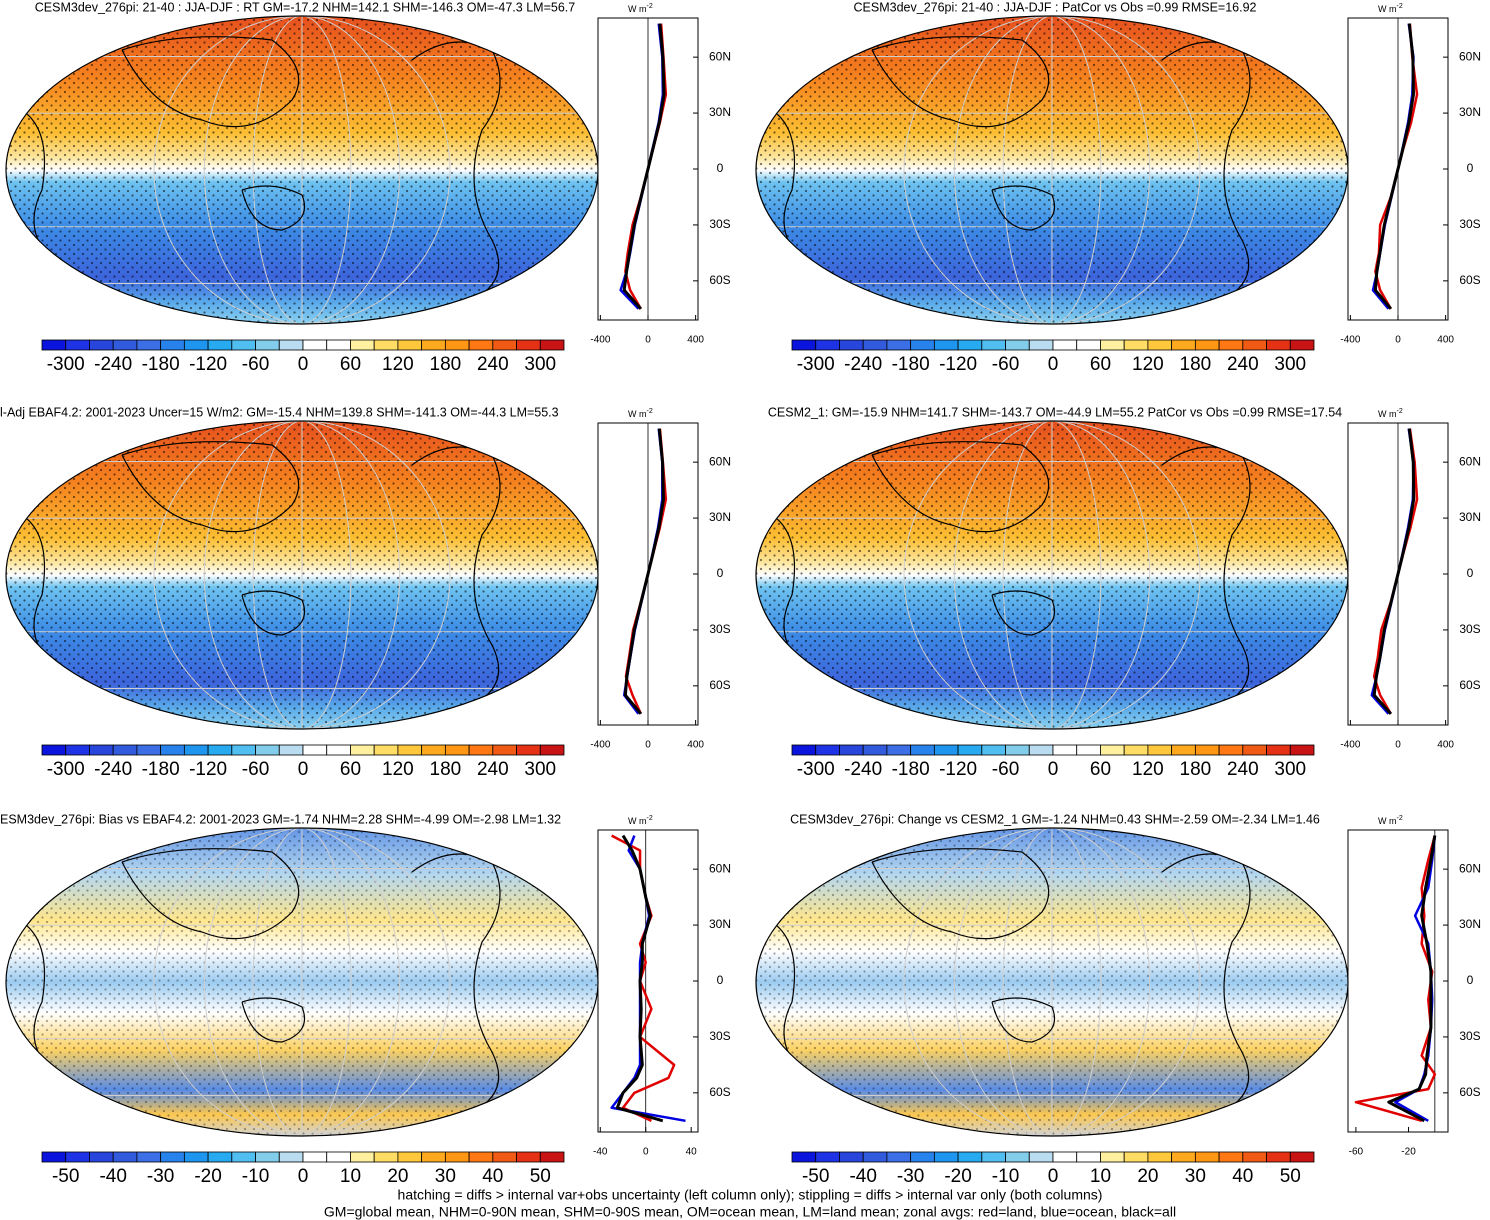  Describe the element at coordinates (1387, 821) in the screenshot. I see `units-base: W m` at that location.